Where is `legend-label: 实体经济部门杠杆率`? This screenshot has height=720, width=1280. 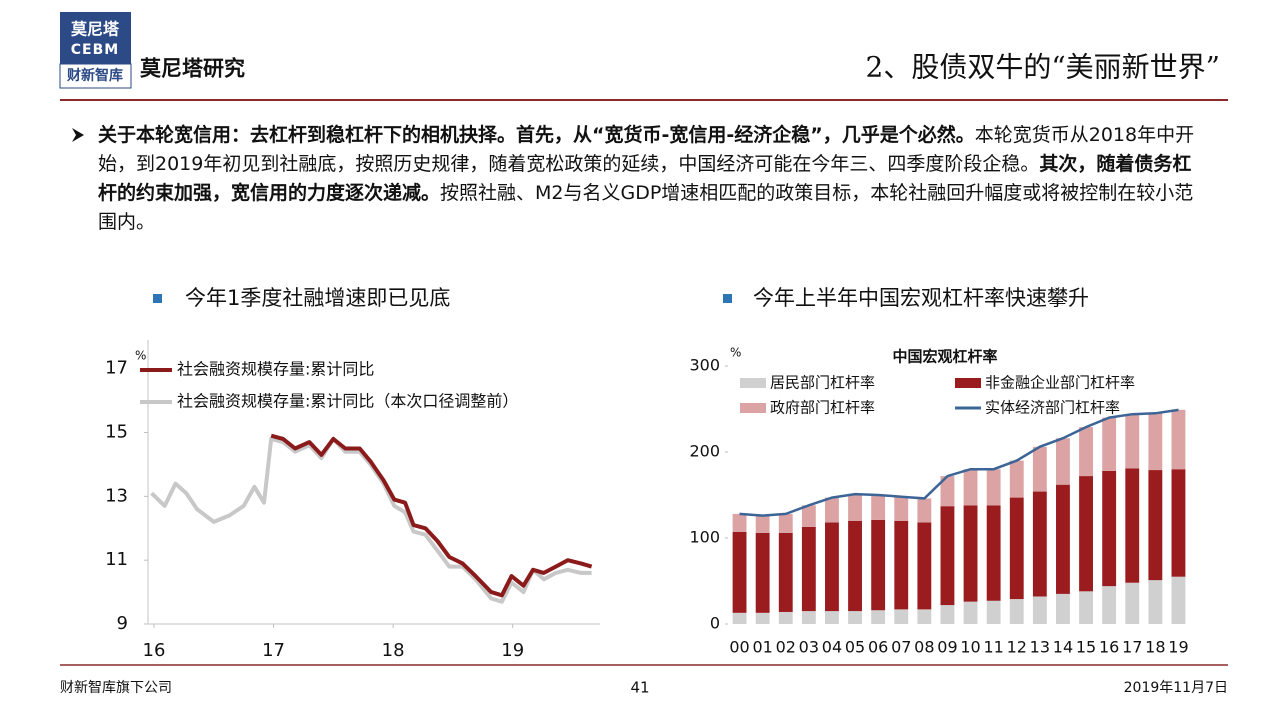 legend-label: 实体经济部门杠杆率 is located at coordinates (1052, 408).